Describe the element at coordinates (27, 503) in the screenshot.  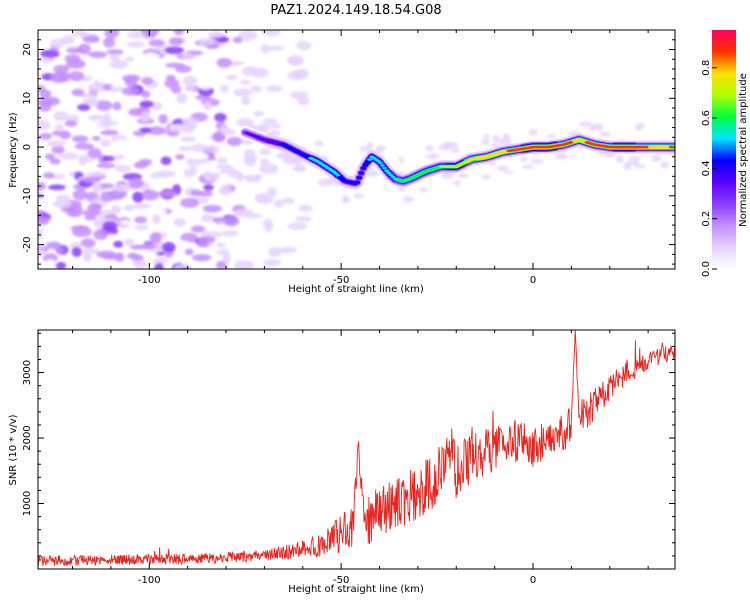
I see `y-tick-label: 1000` at that location.